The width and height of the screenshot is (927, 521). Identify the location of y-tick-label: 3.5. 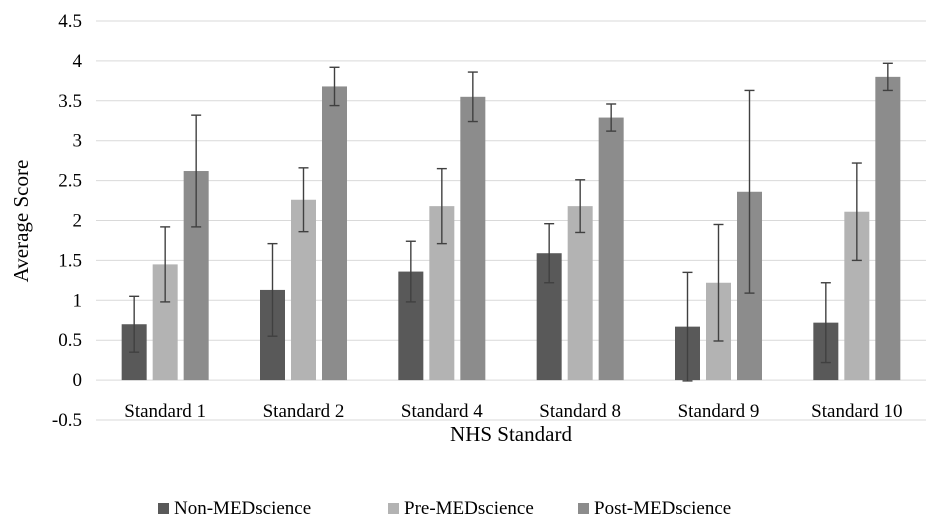
(70, 101).